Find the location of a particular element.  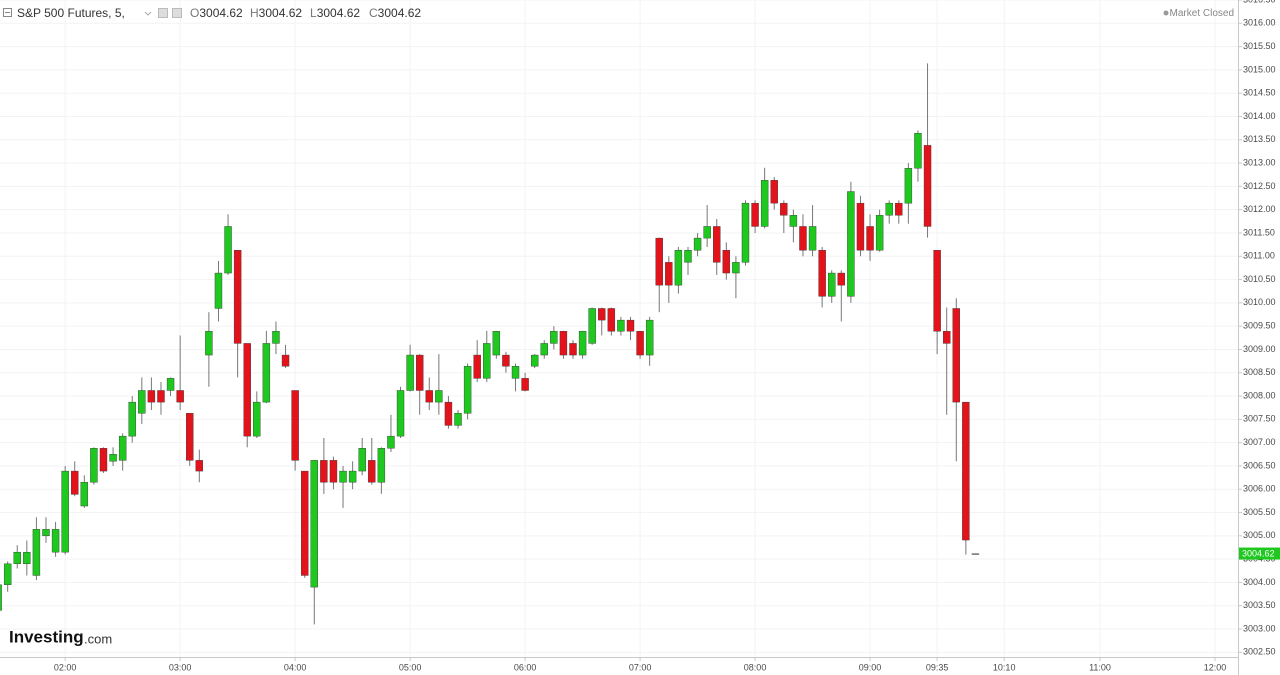

status-dot is located at coordinates (1166, 13).